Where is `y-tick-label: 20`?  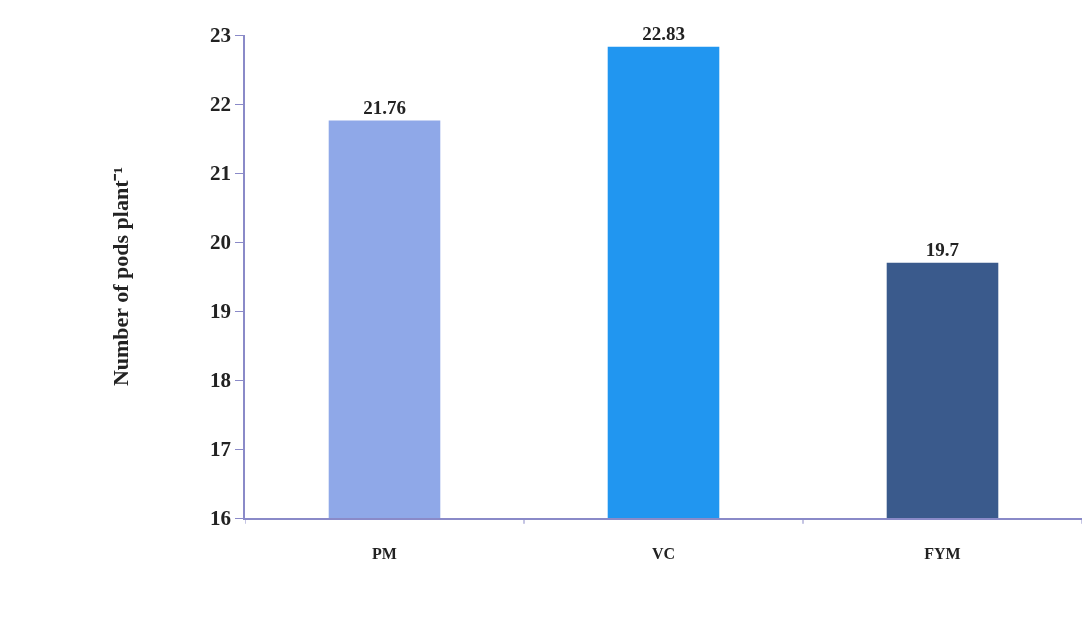
y-tick-label: 20 is located at coordinates (221, 242).